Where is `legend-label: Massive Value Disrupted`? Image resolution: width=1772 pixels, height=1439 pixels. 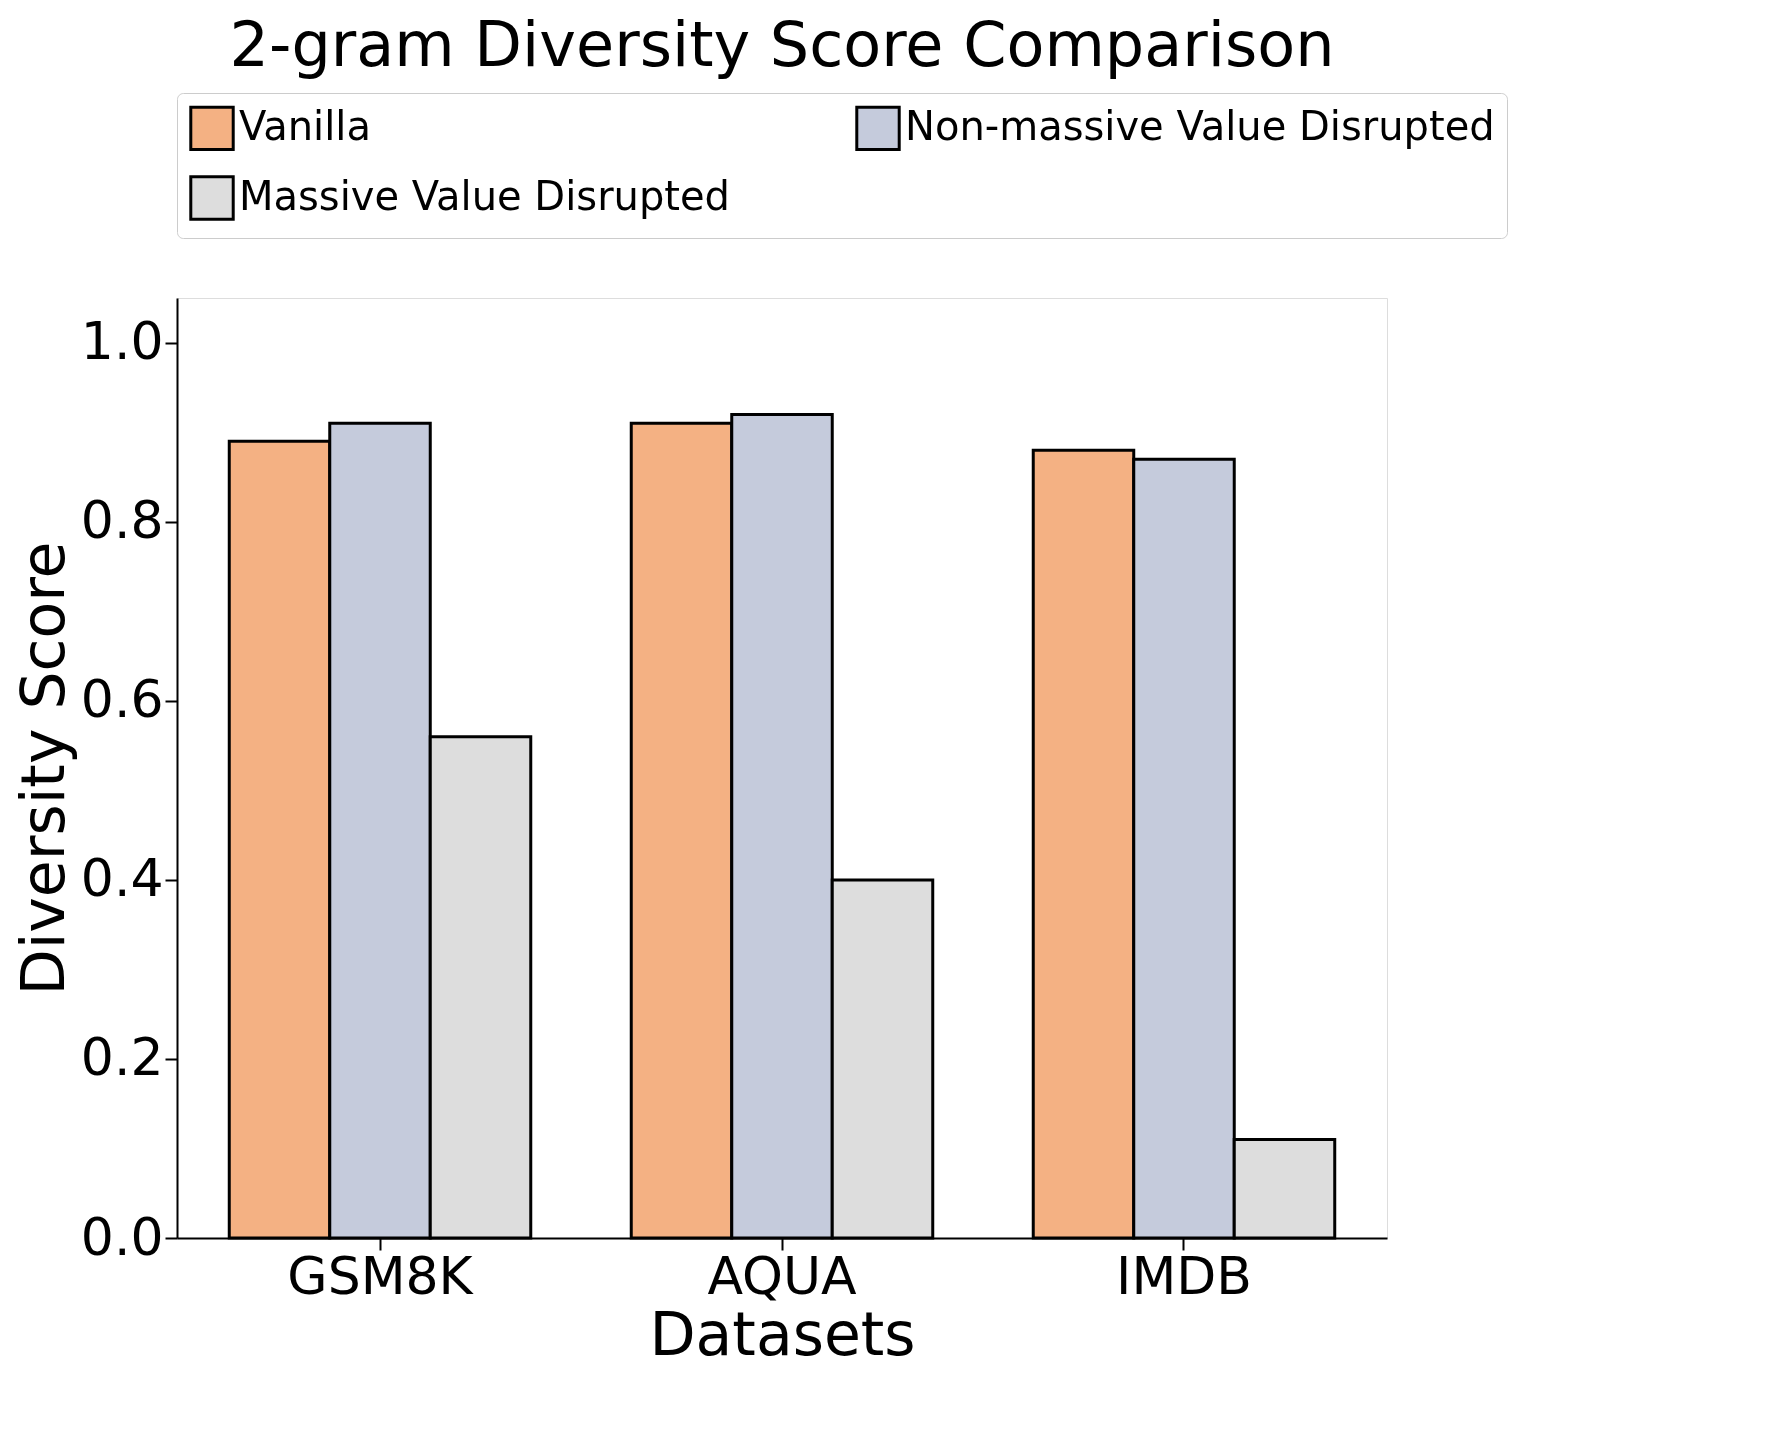
legend-label: Massive Value Disrupted is located at coordinates (484, 196).